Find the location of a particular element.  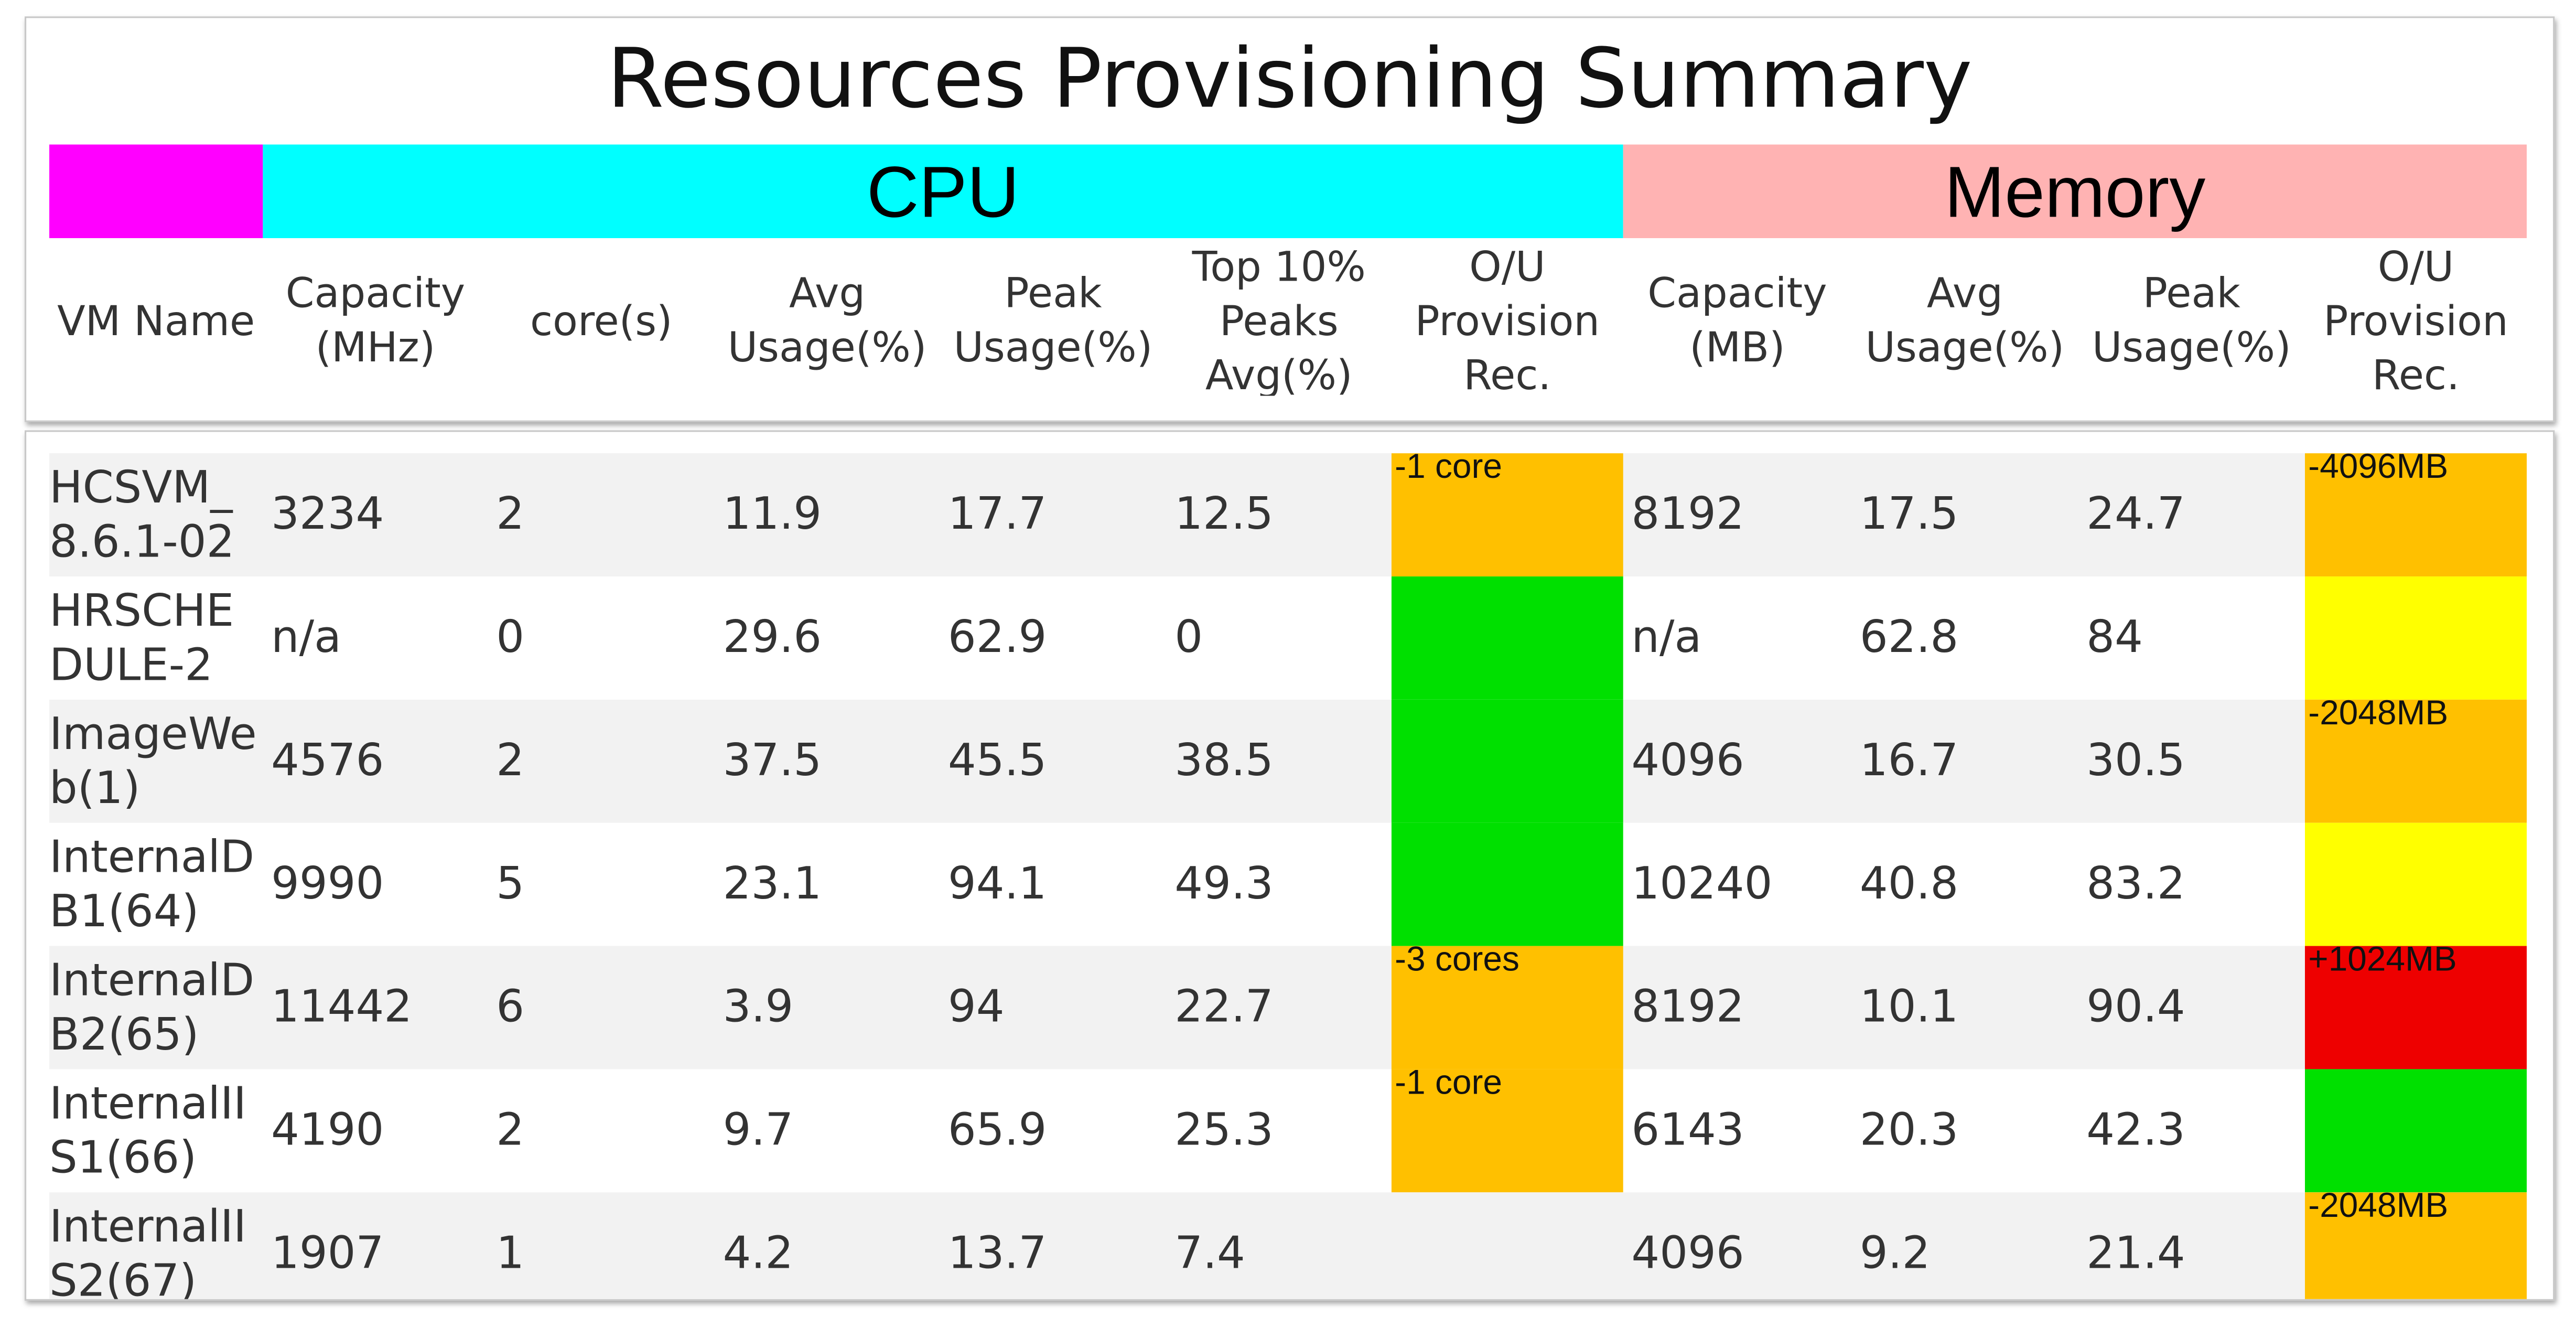

table-cell: 29.6 is located at coordinates (772, 638).